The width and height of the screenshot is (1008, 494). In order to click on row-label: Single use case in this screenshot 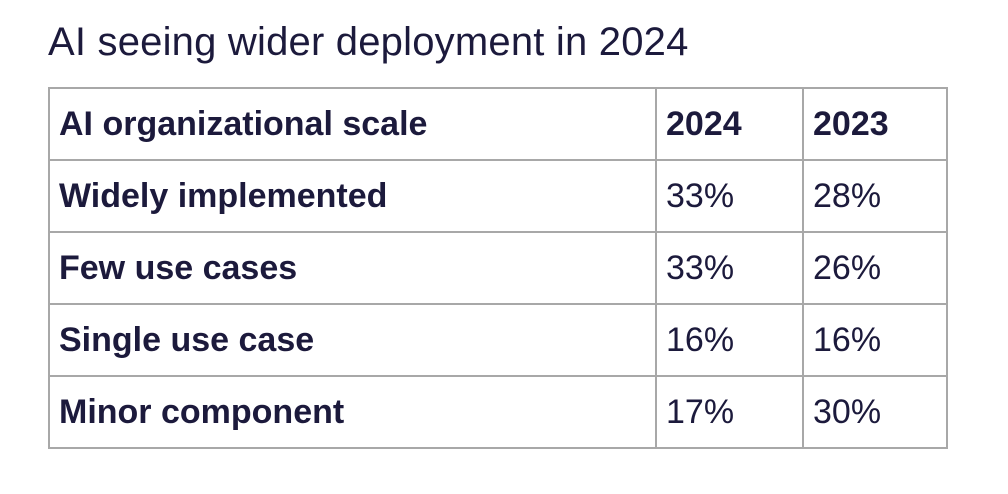, I will do `click(352, 340)`.